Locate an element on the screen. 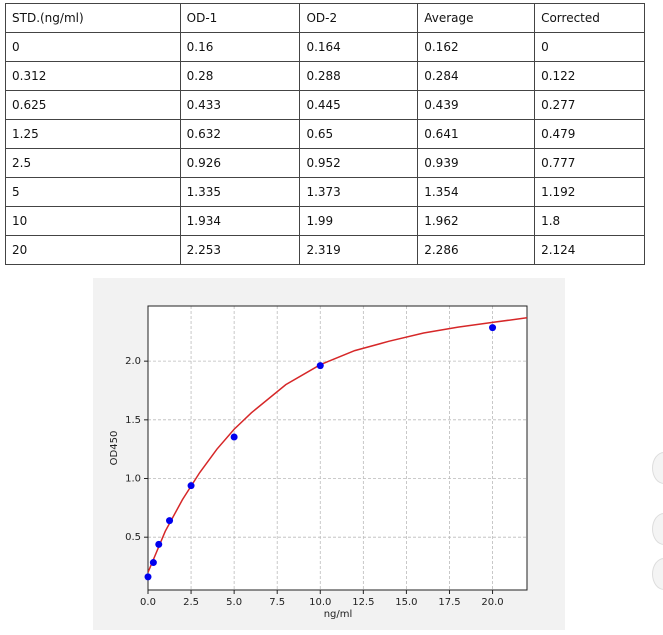 The width and height of the screenshot is (663, 635). table-cell: 0.777 is located at coordinates (589, 163).